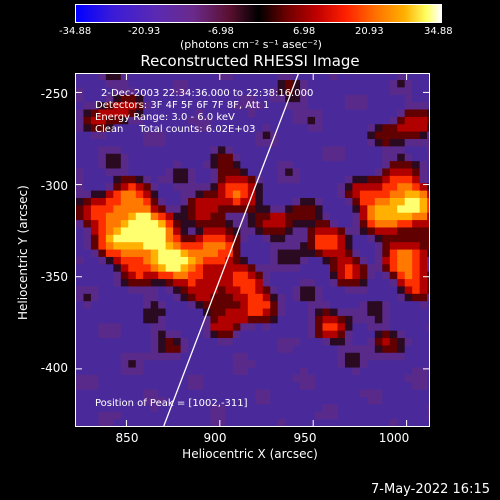  I want to click on x-tick-label: 1000, so click(394, 438).